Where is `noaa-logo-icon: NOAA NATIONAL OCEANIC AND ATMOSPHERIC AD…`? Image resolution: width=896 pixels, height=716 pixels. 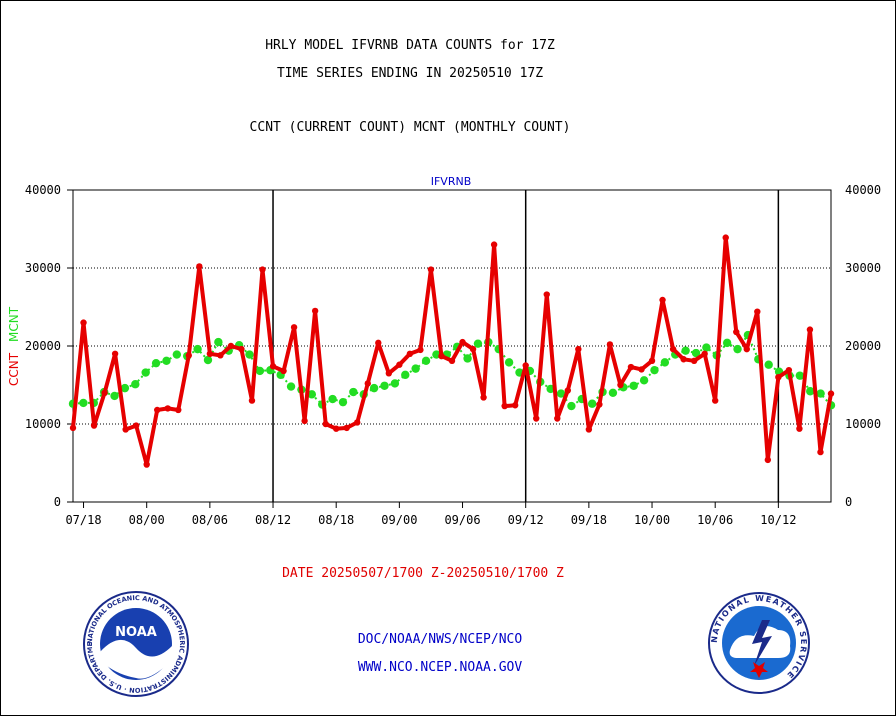 noaa-logo-icon: NOAA NATIONAL OCEANIC AND ATMOSPHERIC AD… is located at coordinates (134, 643).